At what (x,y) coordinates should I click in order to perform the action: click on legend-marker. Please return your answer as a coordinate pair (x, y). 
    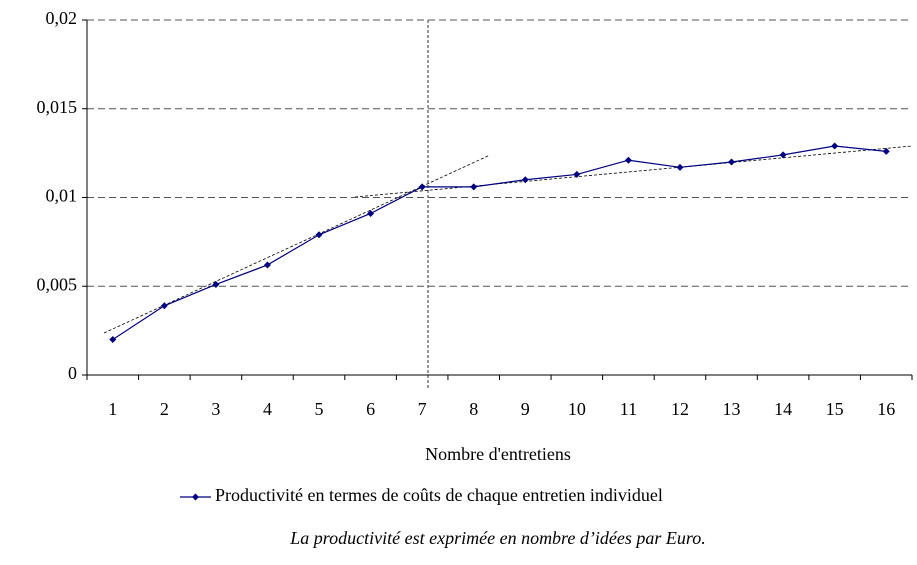
    Looking at the image, I should click on (195, 497).